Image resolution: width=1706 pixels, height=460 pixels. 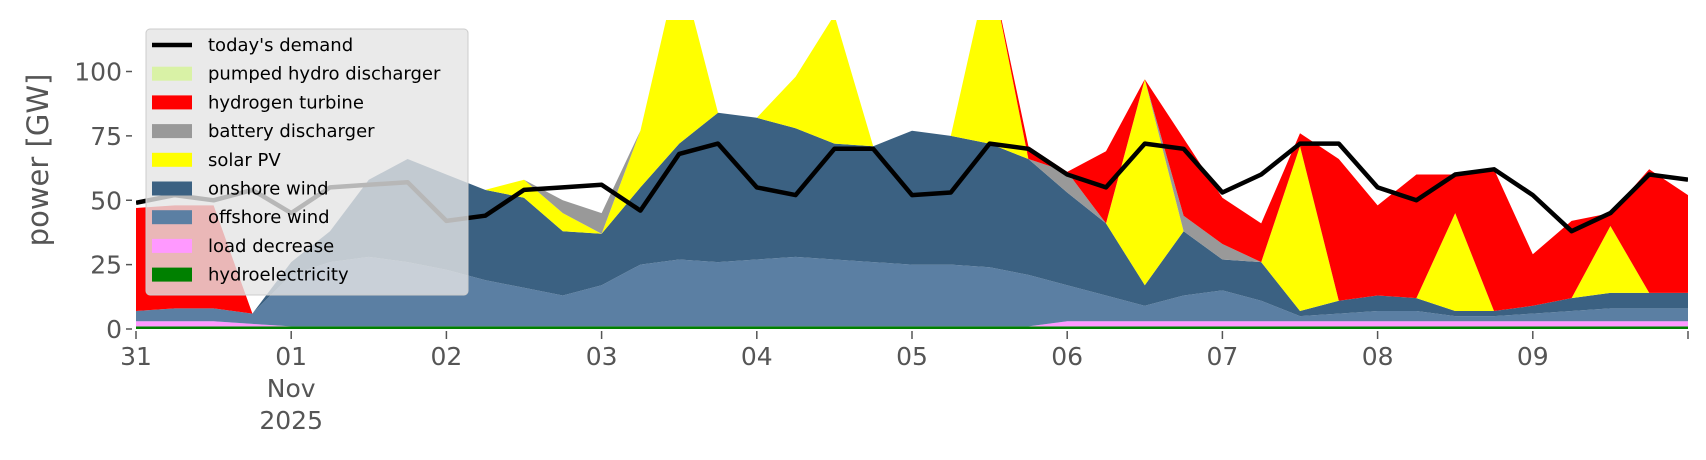 What do you see at coordinates (286, 102) in the screenshot?
I see `legend-entry: hydrogen turbine` at bounding box center [286, 102].